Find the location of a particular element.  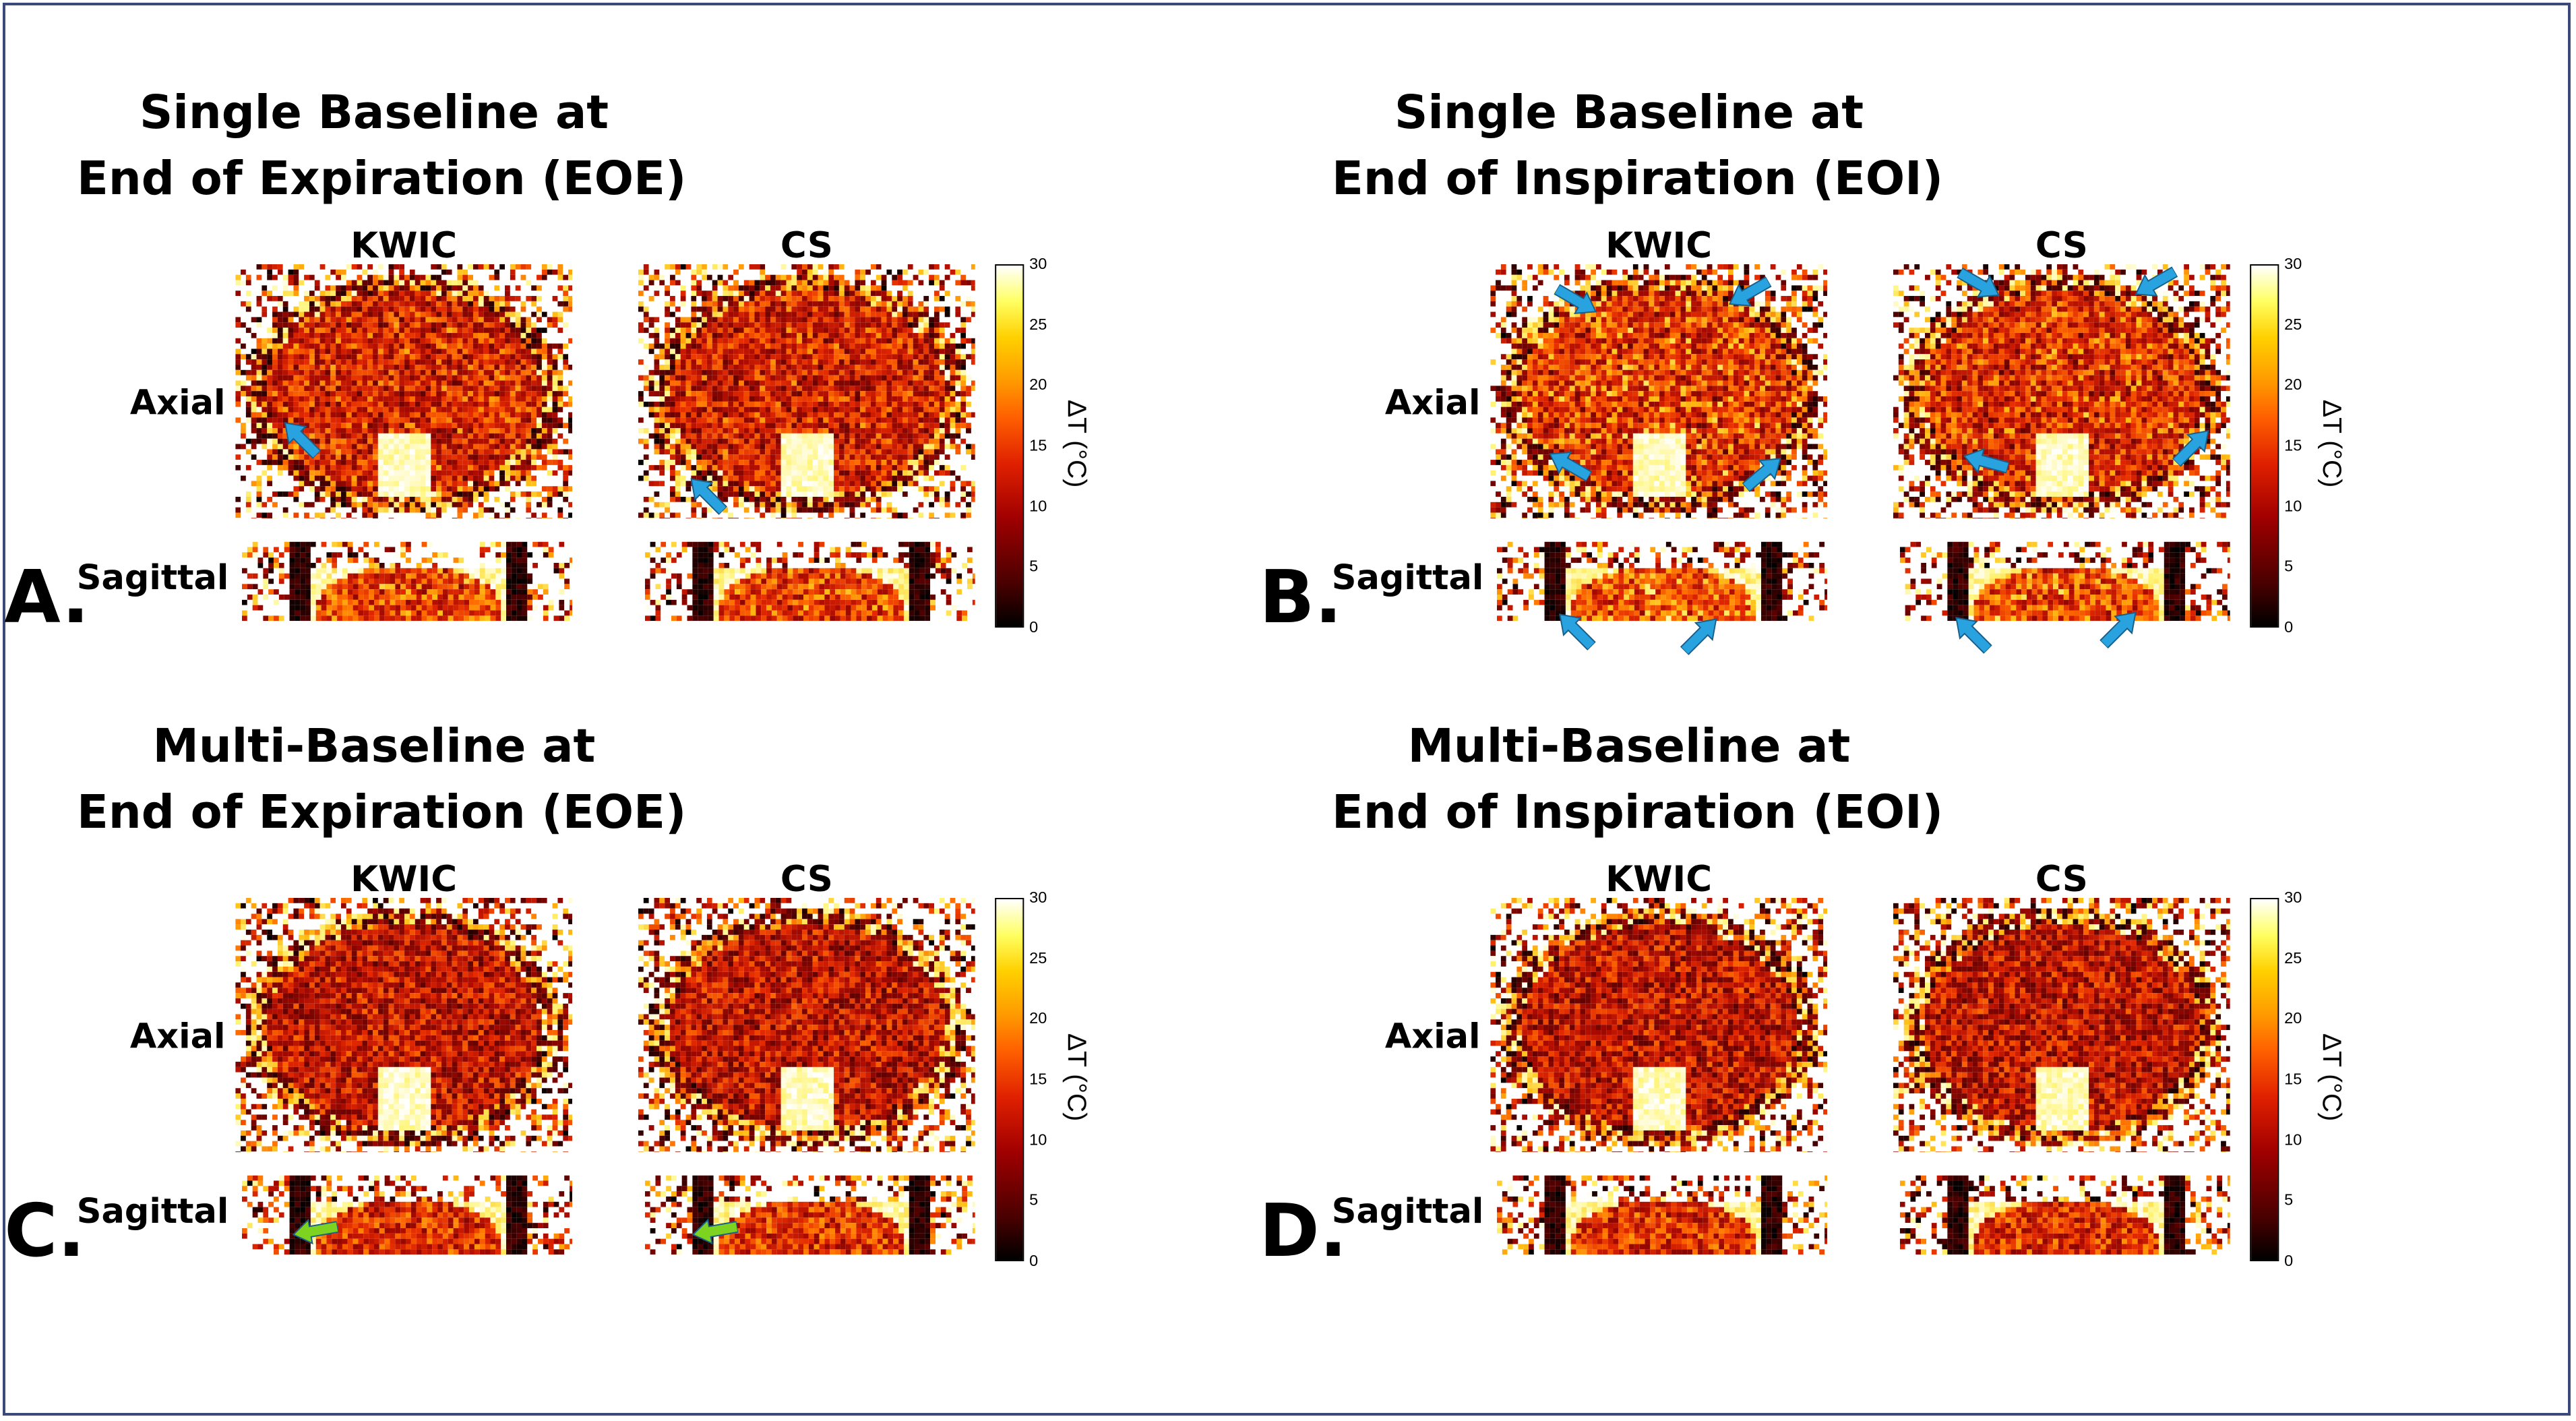

panel-letter: C. is located at coordinates (44, 1230).